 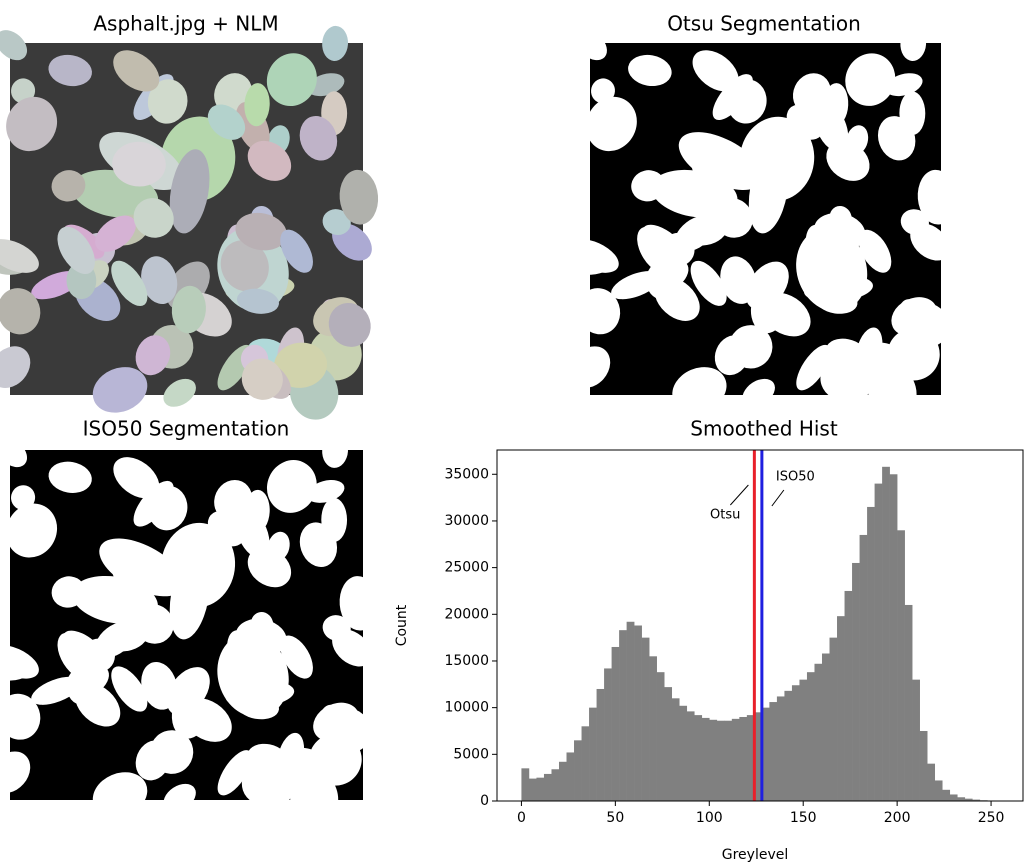 I want to click on chart-title: Smoothed Hist, so click(x=764, y=429).